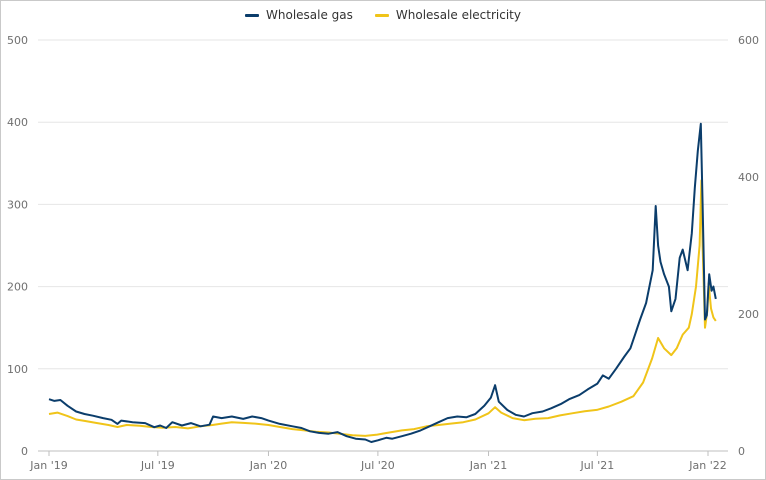 The image size is (766, 480). What do you see at coordinates (24, 451) in the screenshot?
I see `y-left-tick-label: 0` at bounding box center [24, 451].